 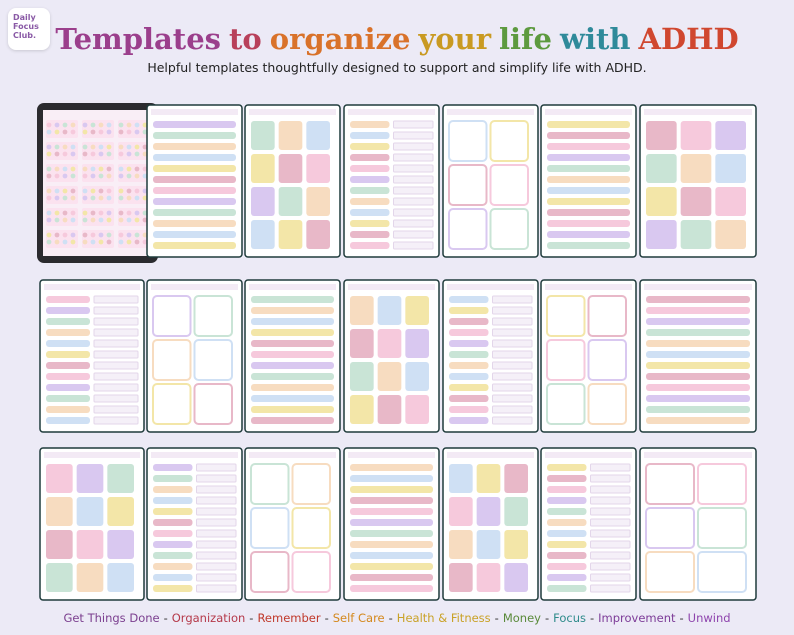 What do you see at coordinates (688, 39) in the screenshot?
I see `title-word: ADHD` at bounding box center [688, 39].